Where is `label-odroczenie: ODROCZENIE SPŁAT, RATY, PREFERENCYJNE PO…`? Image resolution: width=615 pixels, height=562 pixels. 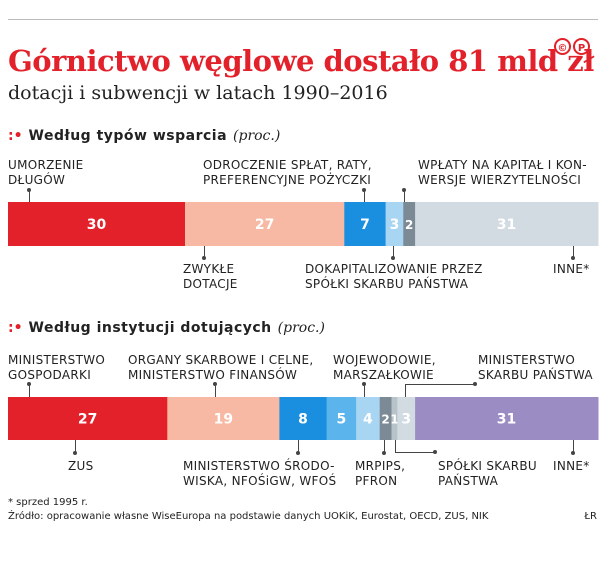
label-odroczenie: ODROCZENIE SPŁAT, RATY, PREFERENCYJNE PO… is located at coordinates (287, 172).